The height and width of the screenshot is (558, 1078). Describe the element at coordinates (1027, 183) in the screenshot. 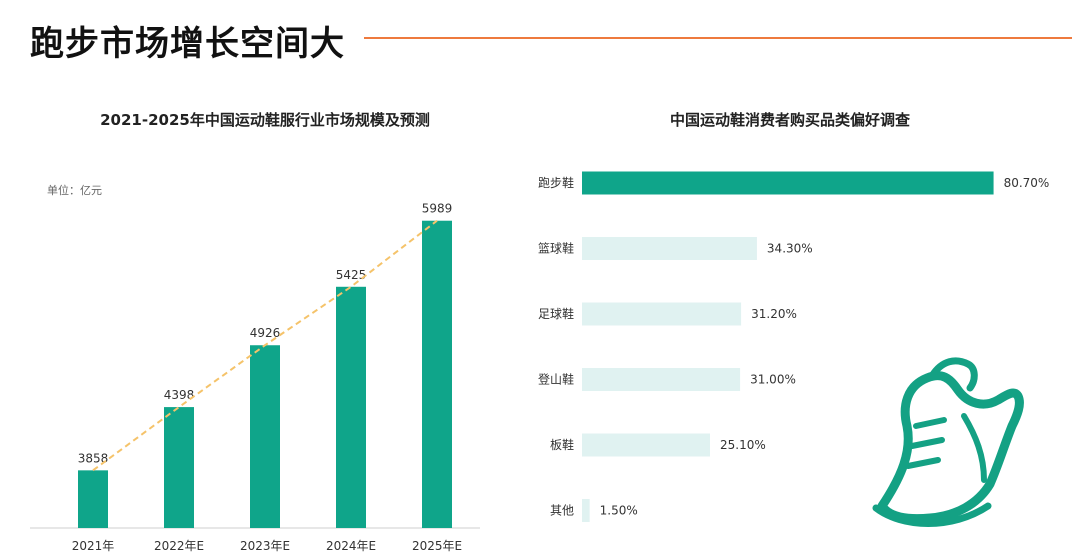

I see `hbar-value-label: 80.70%` at that location.